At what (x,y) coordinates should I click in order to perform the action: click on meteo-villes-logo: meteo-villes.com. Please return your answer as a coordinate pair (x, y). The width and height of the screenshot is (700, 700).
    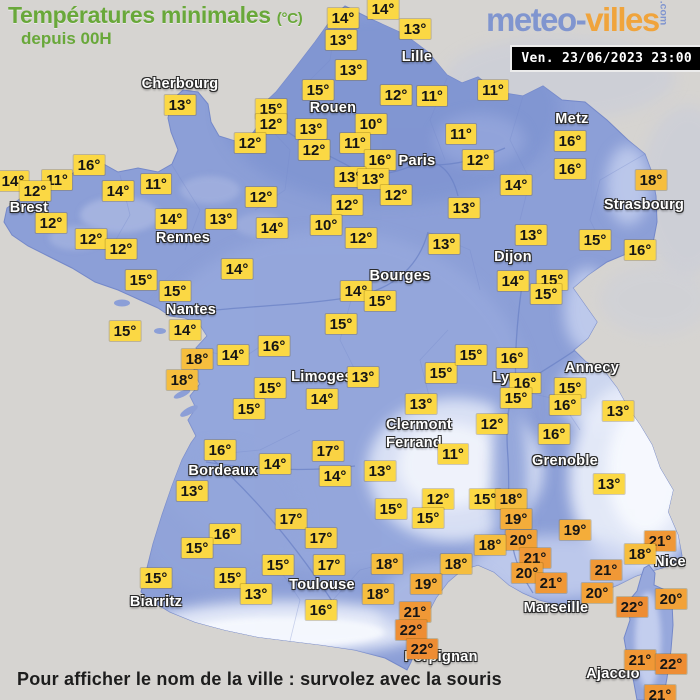
    Looking at the image, I should click on (584, 20).